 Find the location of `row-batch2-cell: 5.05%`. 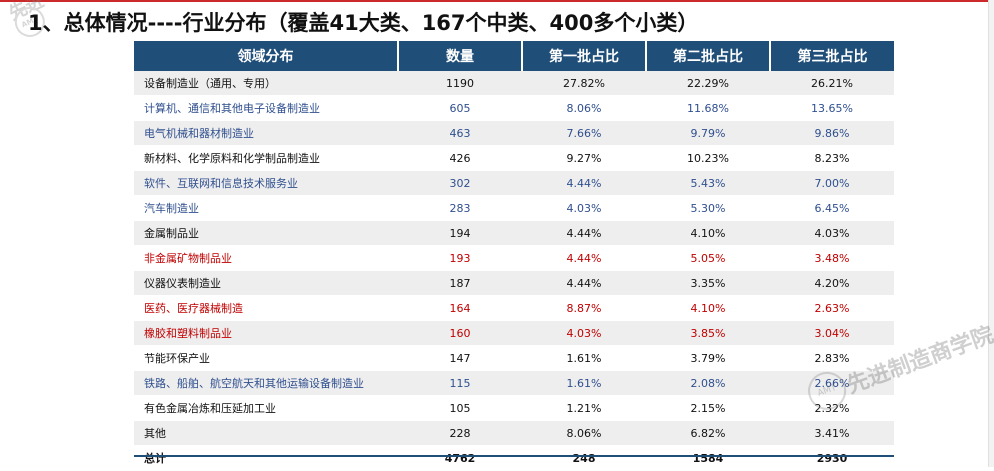

row-batch2-cell: 5.05% is located at coordinates (708, 258).